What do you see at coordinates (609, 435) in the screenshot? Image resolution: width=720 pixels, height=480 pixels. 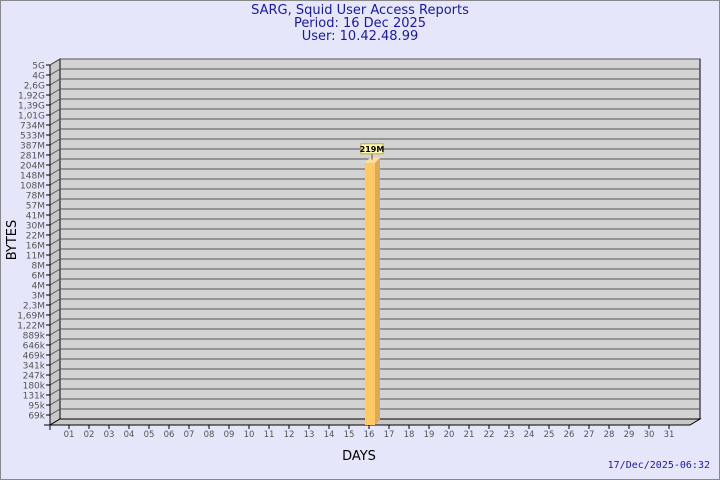 I see `x-tick-label: 28` at bounding box center [609, 435].